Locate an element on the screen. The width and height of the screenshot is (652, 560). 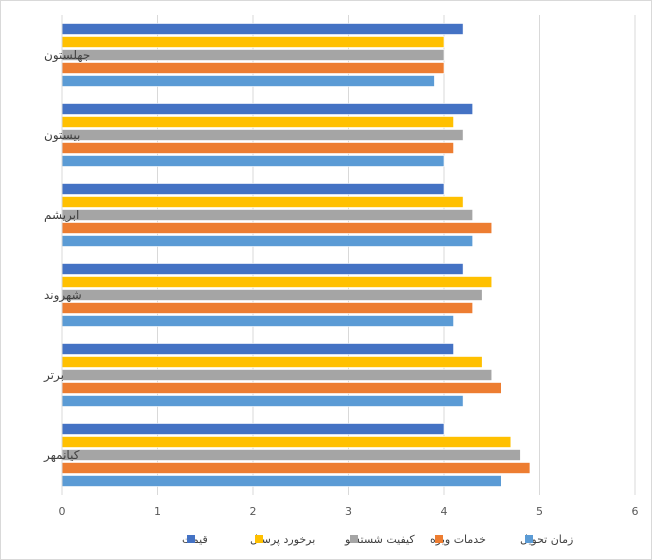
category-label: ابریشم is located at coordinates (61, 215).